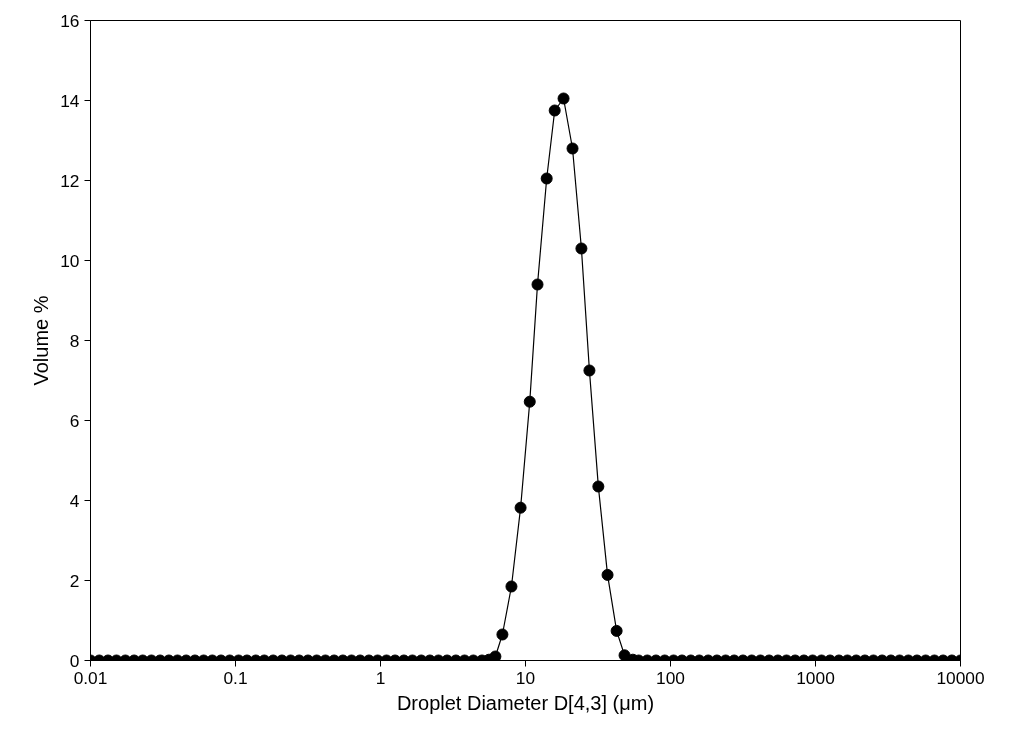 This screenshot has height=749, width=1010. Describe the element at coordinates (74, 420) in the screenshot. I see `y-tick-label: 6` at that location.